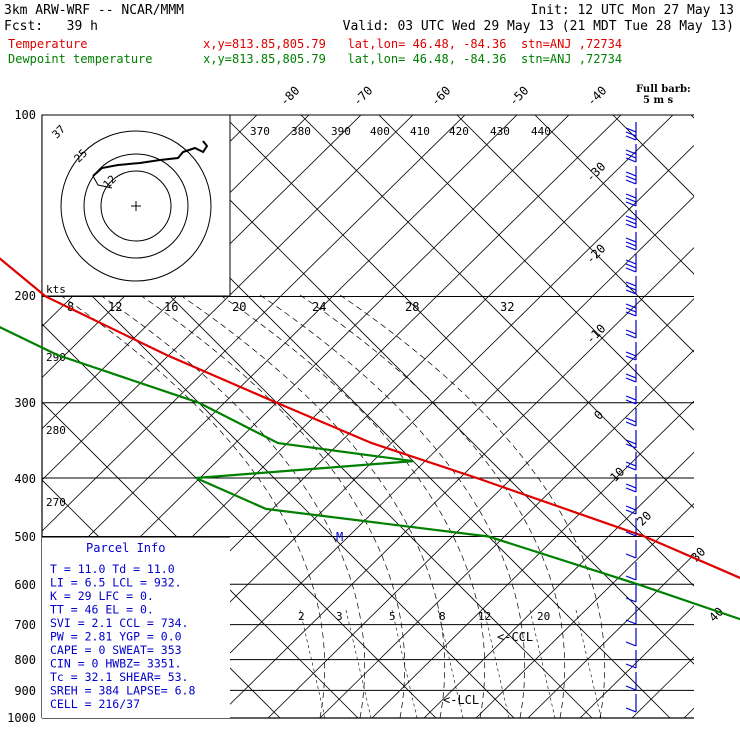  I want to click on mixr-label-3: 3, so click(339, 616).